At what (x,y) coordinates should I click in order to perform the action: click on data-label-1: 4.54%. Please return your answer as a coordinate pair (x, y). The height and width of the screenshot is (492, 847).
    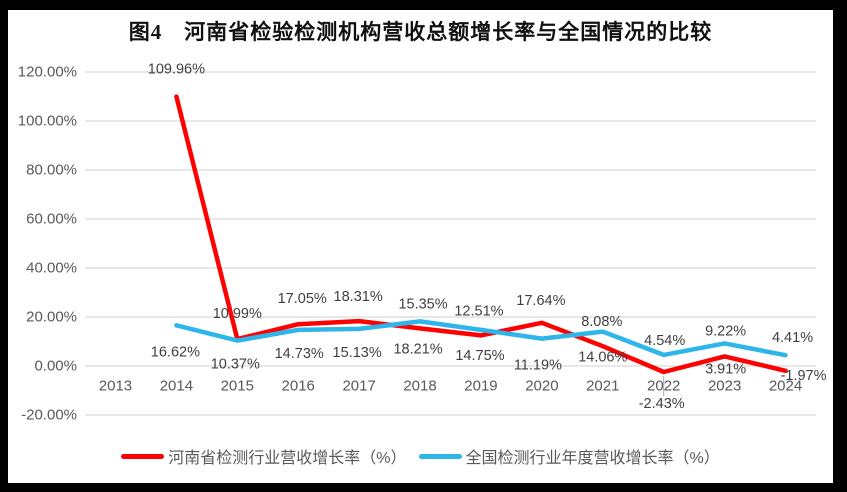
    Looking at the image, I should click on (664, 341).